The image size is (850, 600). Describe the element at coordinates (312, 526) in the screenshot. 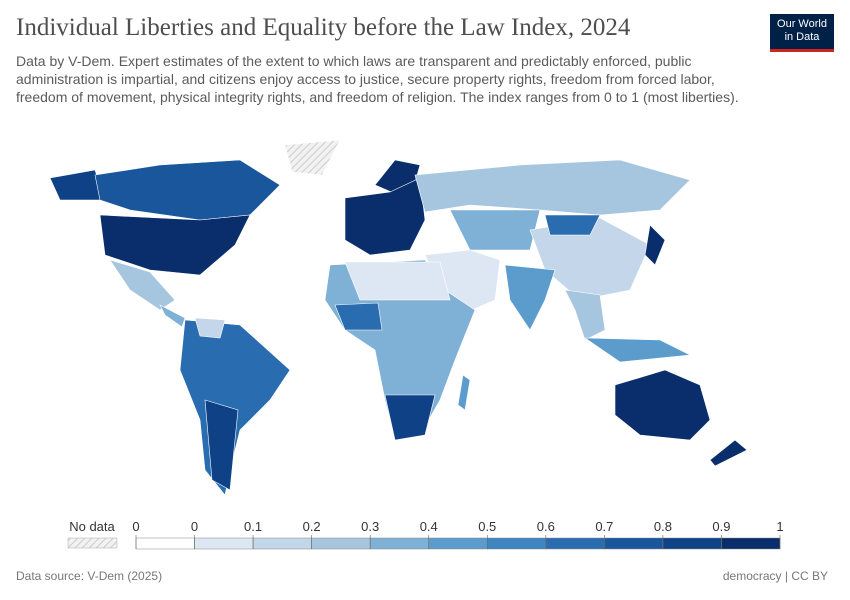

I see `legend-tick-label: 0.2` at that location.